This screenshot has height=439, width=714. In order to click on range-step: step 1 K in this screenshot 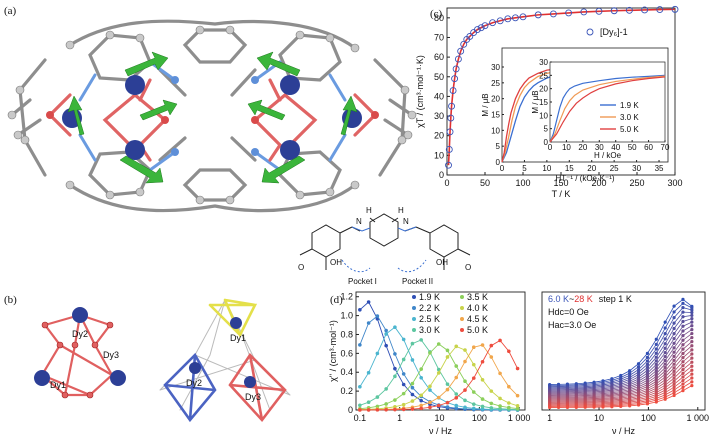, I will do `click(615, 299)`.